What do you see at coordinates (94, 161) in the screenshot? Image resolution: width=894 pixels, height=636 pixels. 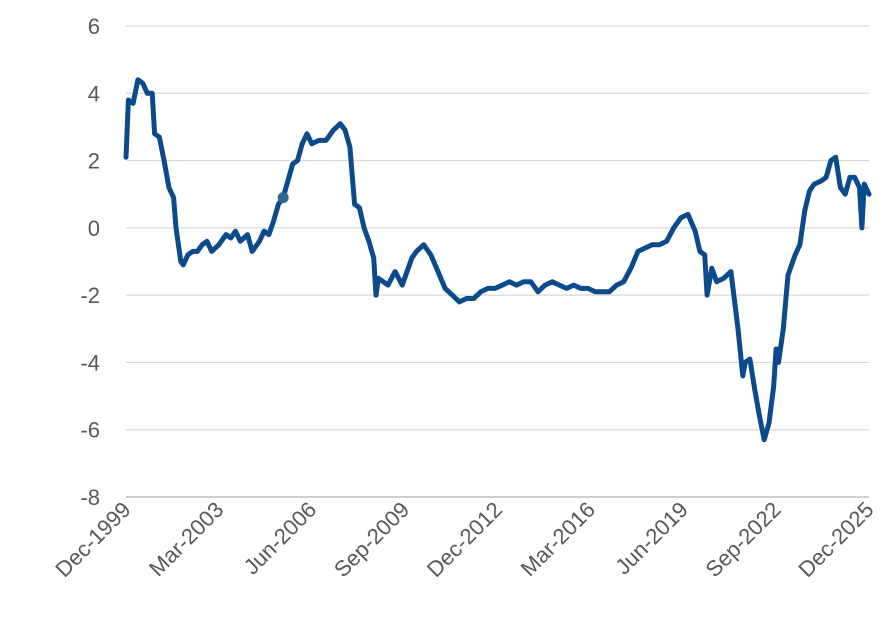 I see `y-tick-label: 2` at bounding box center [94, 161].